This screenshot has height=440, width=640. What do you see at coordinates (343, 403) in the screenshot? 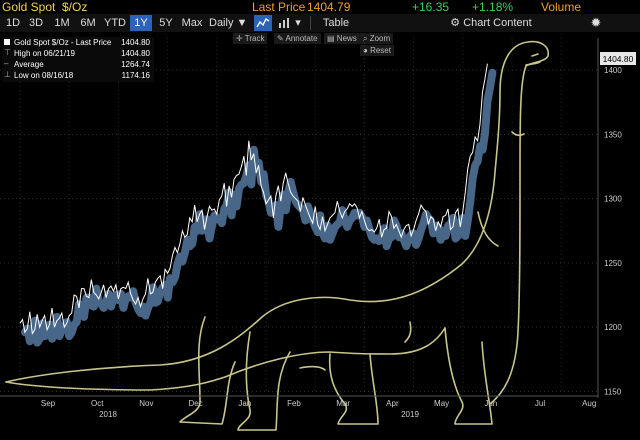
I see `x-tick-label: Mar` at bounding box center [343, 403].